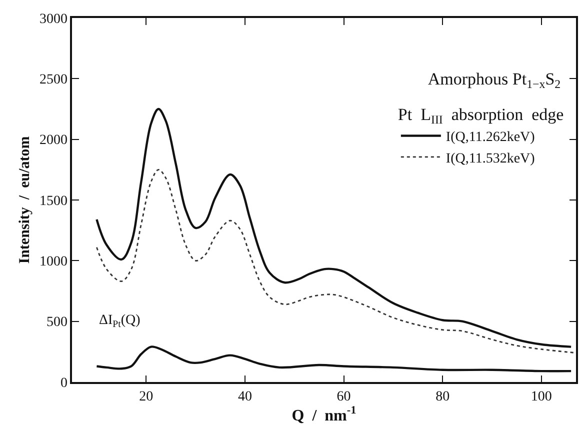 This screenshot has height=426, width=584. I want to click on x-tick-label: 40, so click(245, 397).